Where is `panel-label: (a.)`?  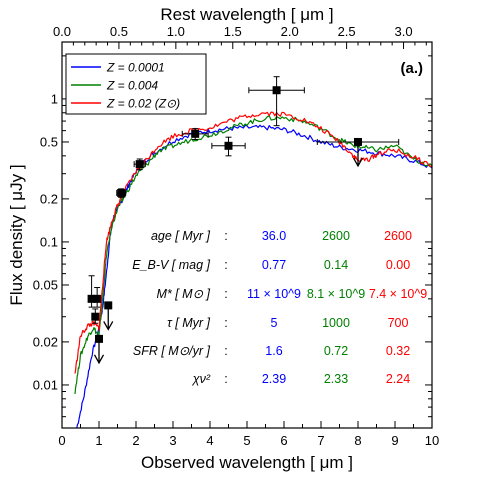 panel-label: (a.) is located at coordinates (412, 68).